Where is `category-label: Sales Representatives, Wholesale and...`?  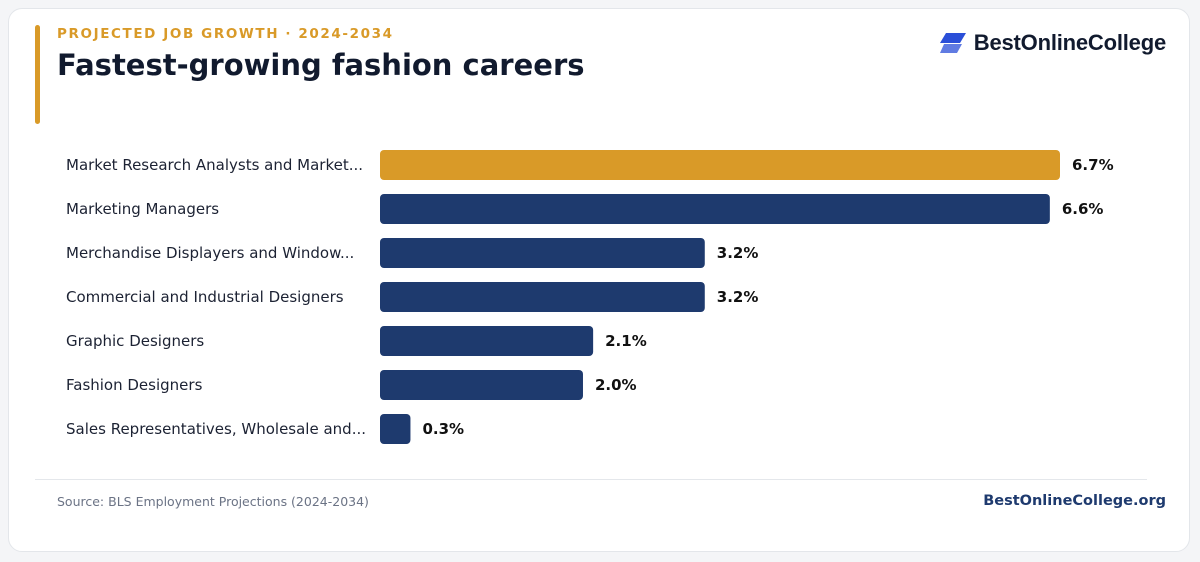 category-label: Sales Representatives, Wholesale and... is located at coordinates (216, 429).